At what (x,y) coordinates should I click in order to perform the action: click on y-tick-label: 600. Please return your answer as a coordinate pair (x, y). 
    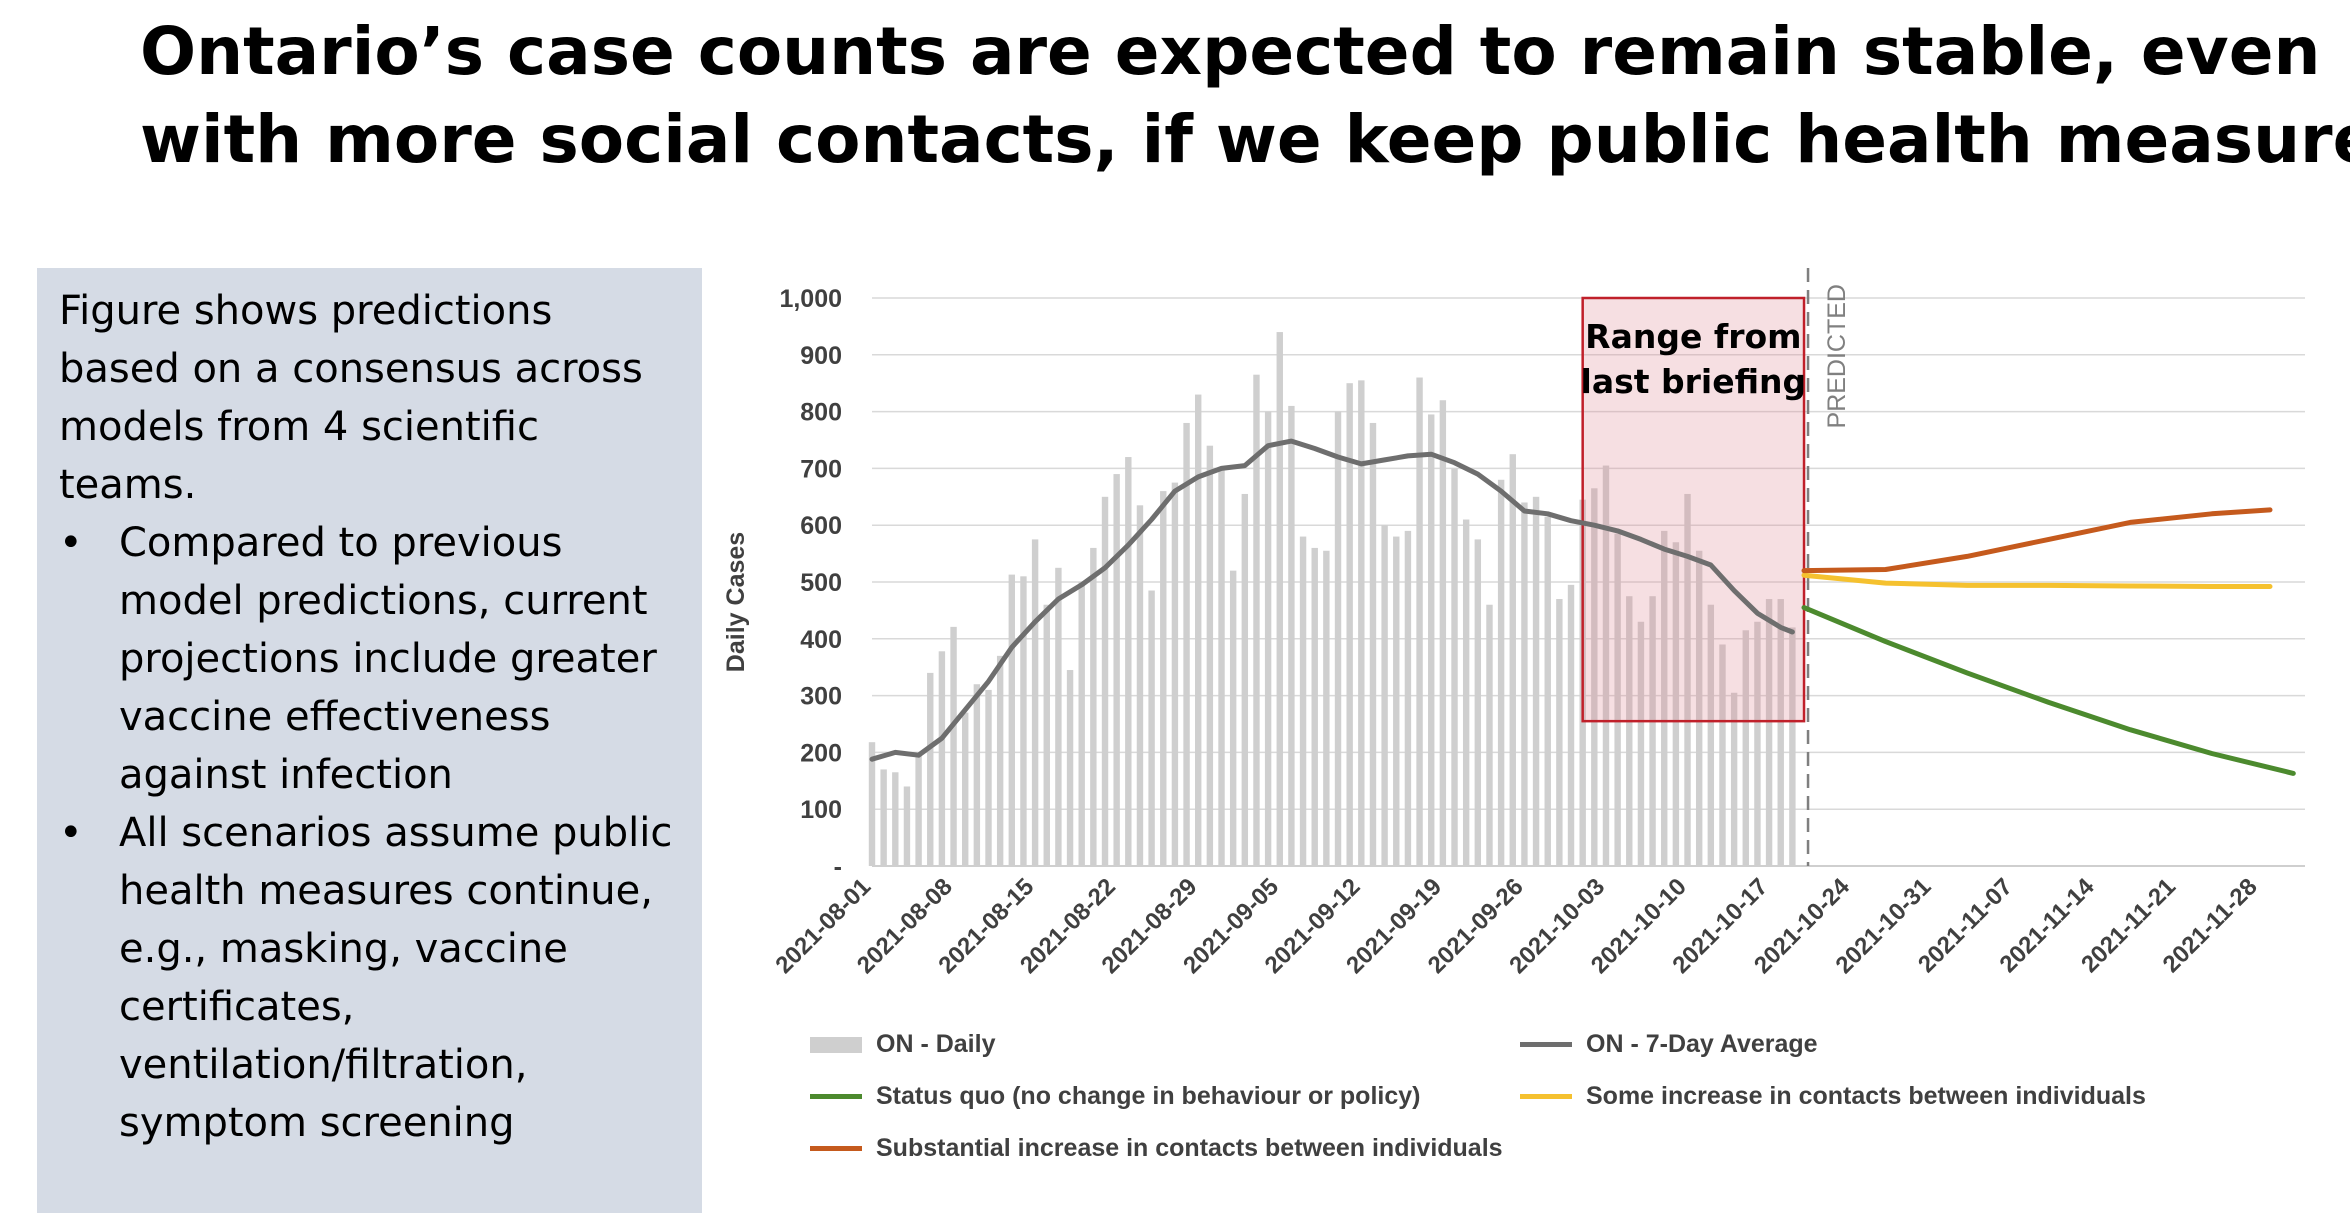
    Looking at the image, I should click on (821, 526).